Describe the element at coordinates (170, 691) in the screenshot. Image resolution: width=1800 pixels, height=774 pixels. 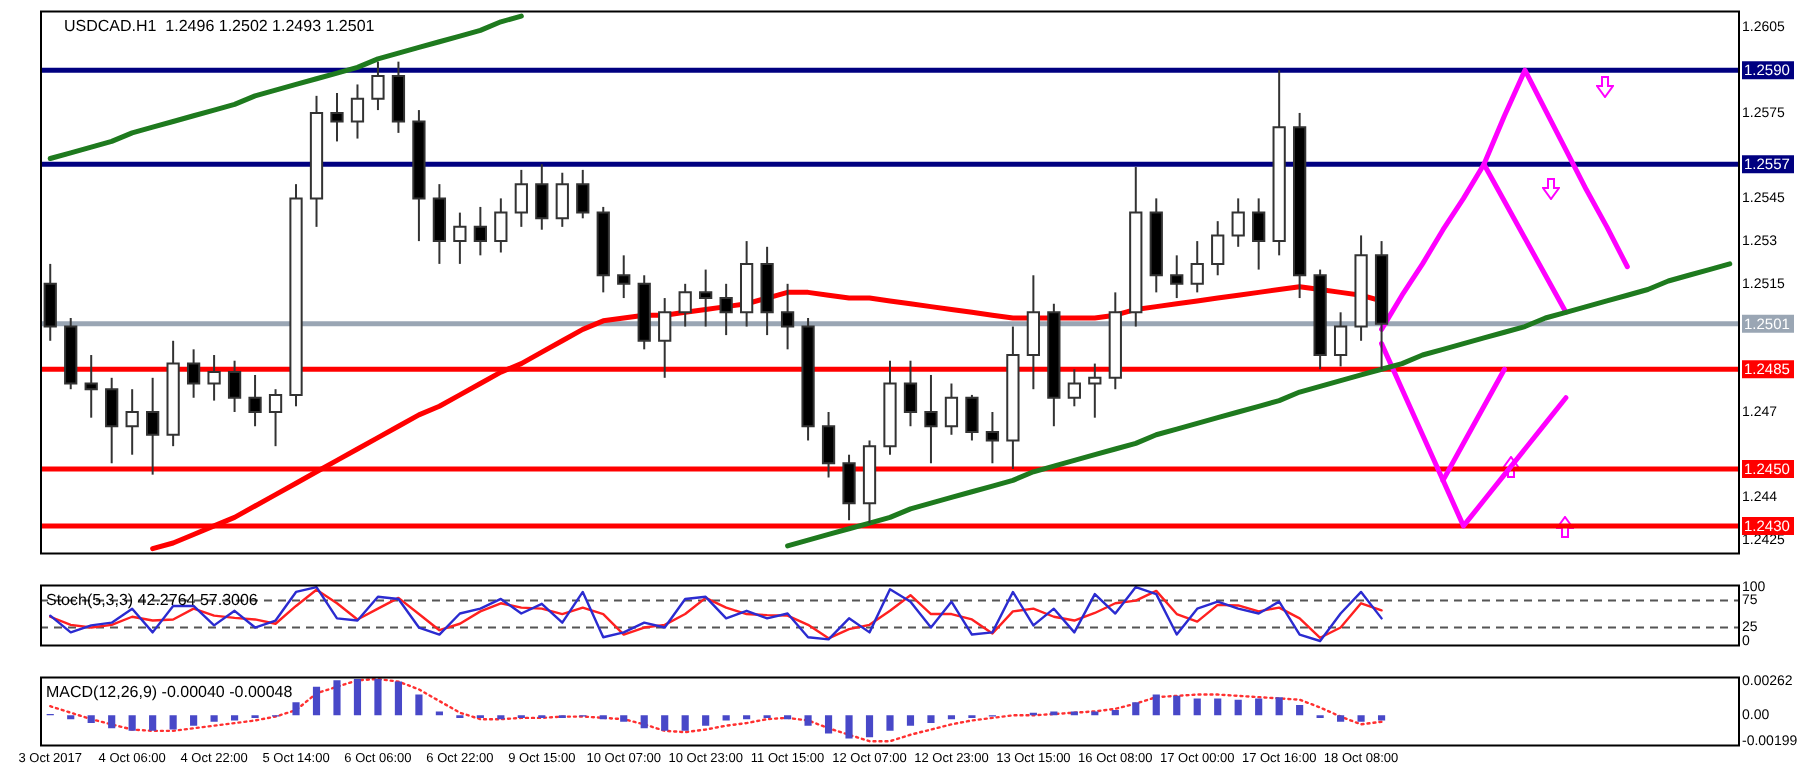
I see `chart-title: MACD(12,26,9) -0.00040 -0.00048` at that location.